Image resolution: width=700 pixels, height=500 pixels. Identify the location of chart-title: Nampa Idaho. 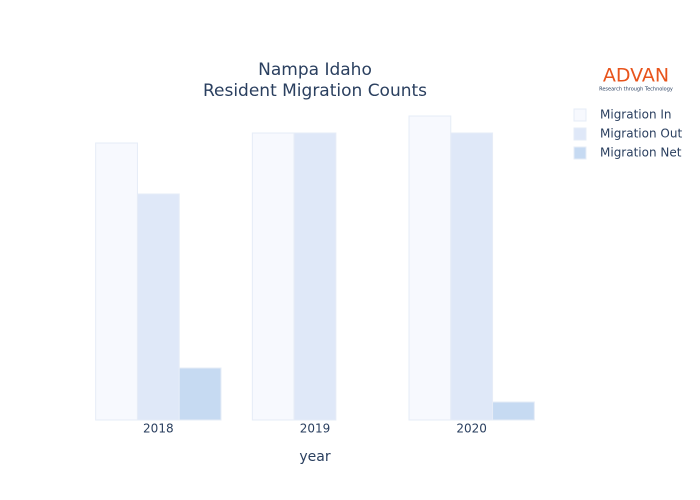
(315, 70).